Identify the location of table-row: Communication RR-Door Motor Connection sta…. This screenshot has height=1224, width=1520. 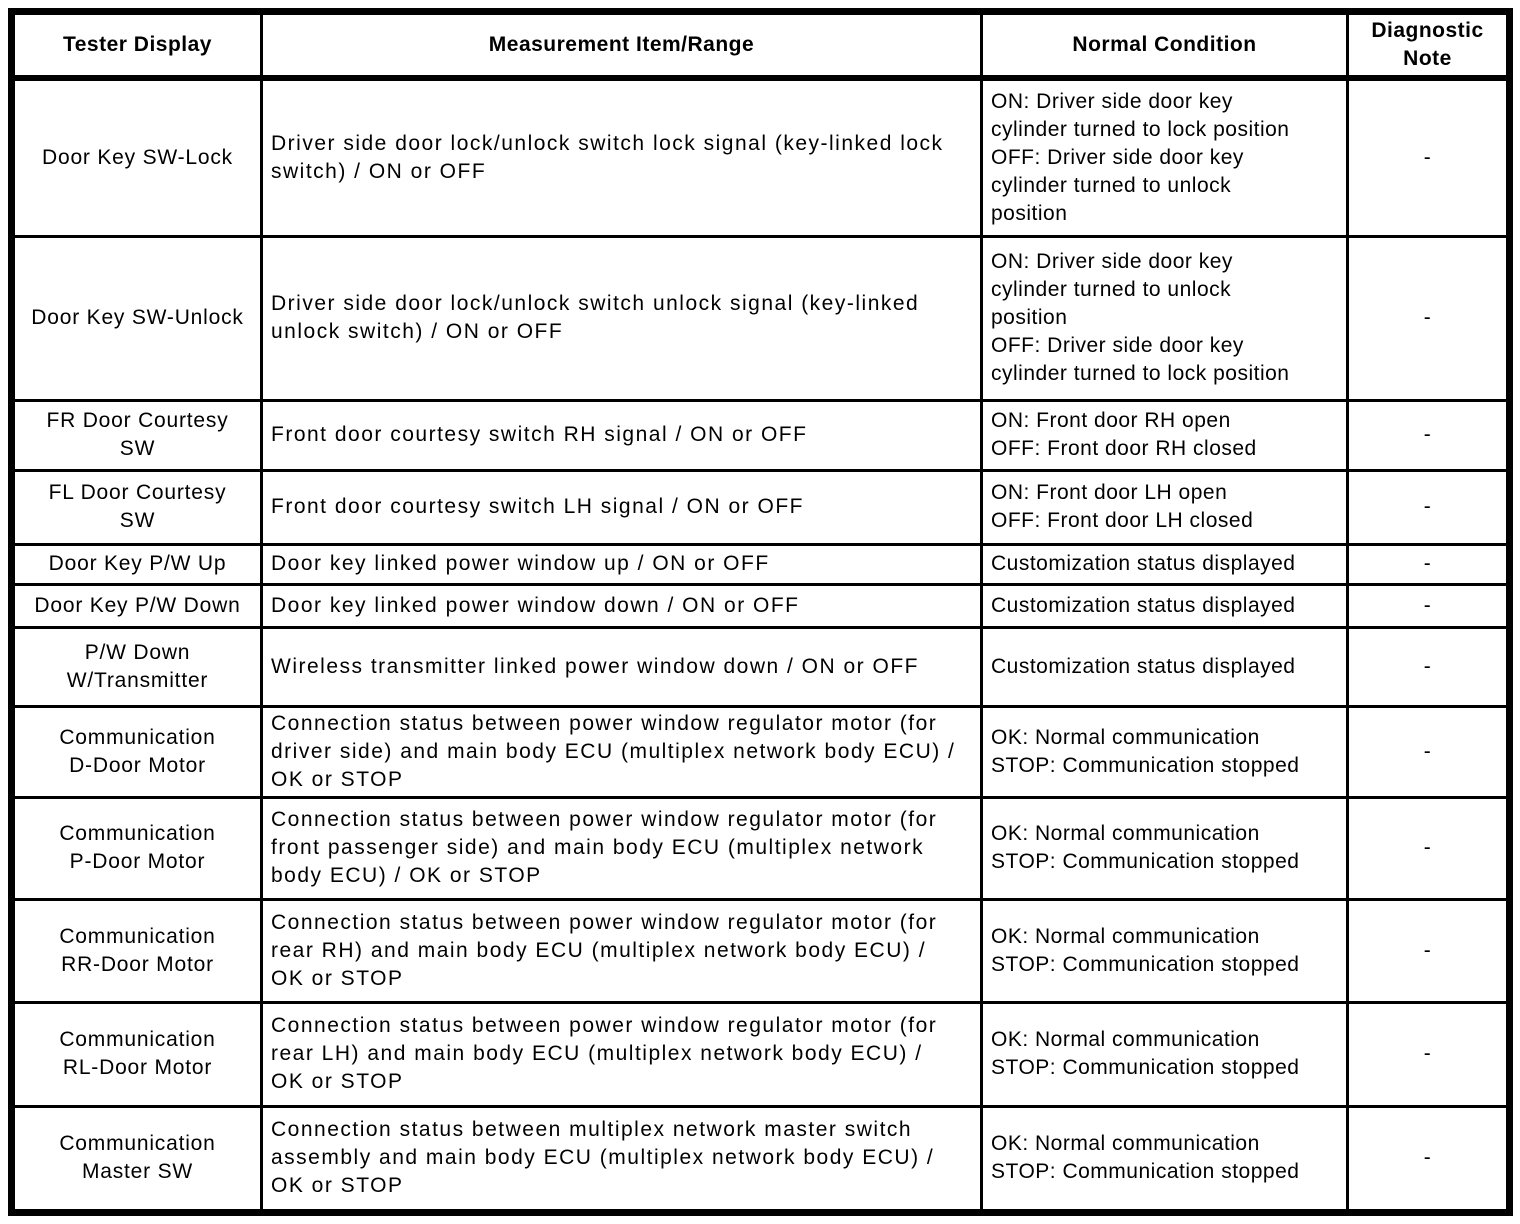
(760, 950).